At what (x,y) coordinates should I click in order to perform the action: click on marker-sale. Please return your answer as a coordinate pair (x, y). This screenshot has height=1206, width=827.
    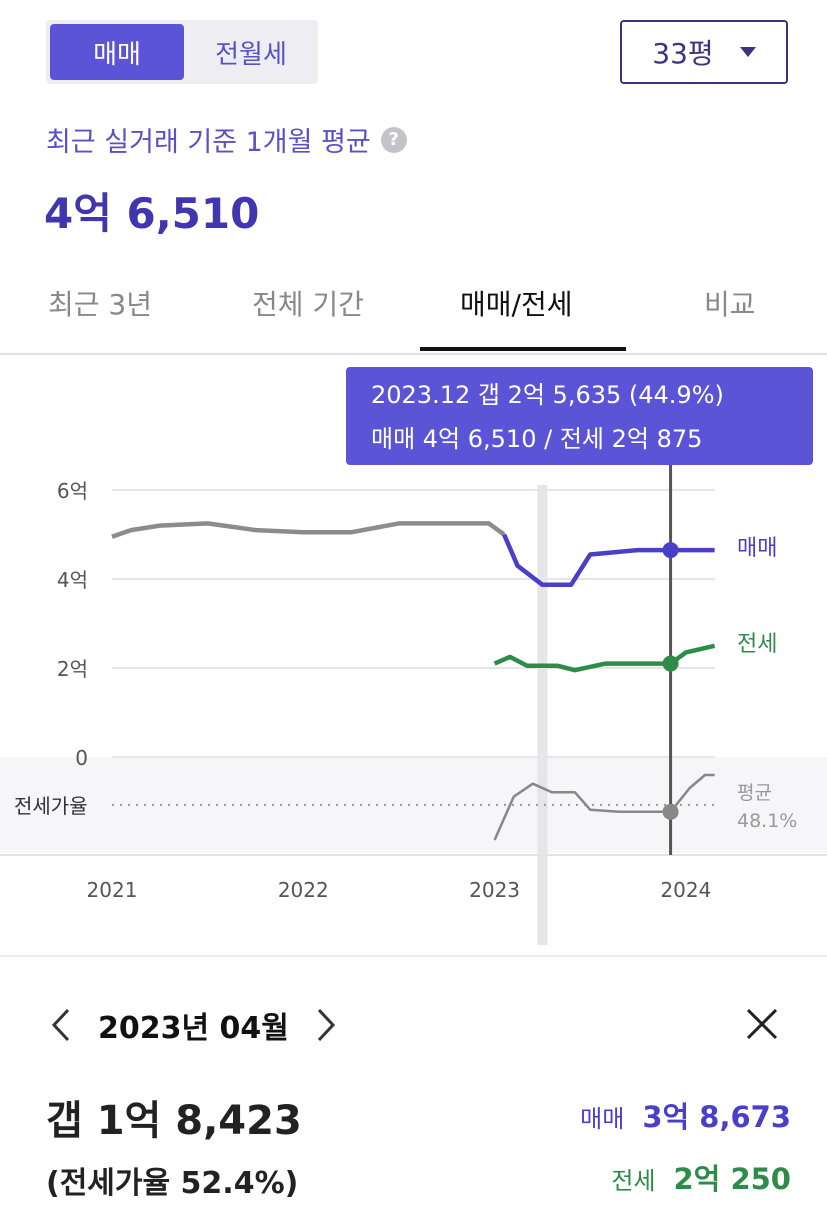
    Looking at the image, I should click on (670, 550).